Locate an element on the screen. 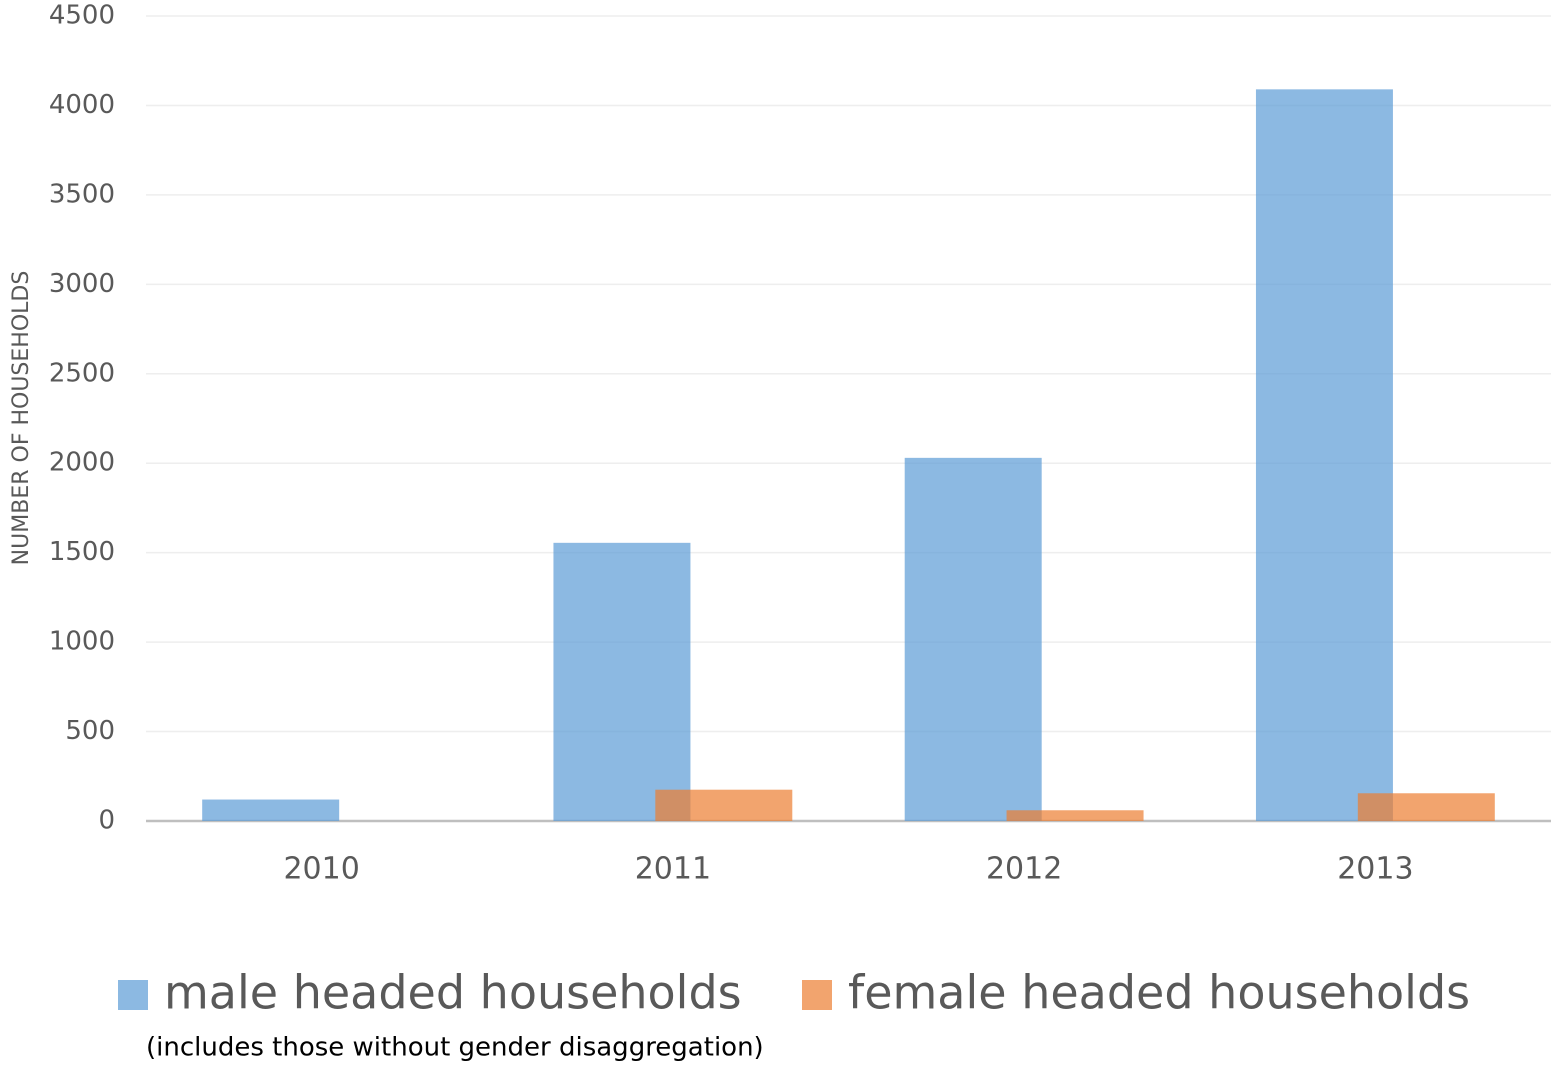  legend-label: male headed households is located at coordinates (453, 993).